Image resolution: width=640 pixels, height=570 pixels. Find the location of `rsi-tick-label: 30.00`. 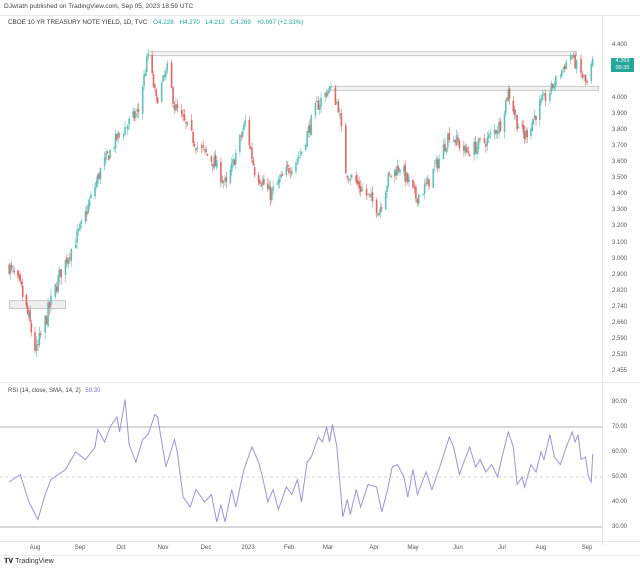

rsi-tick-label: 30.00 is located at coordinates (620, 527).